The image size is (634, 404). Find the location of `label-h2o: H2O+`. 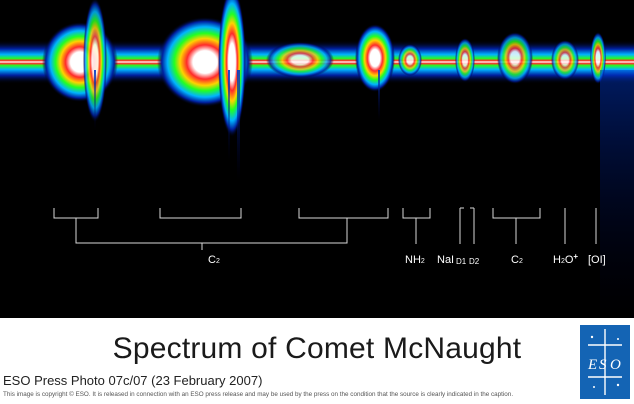

label-h2o: H2O+ is located at coordinates (566, 259).